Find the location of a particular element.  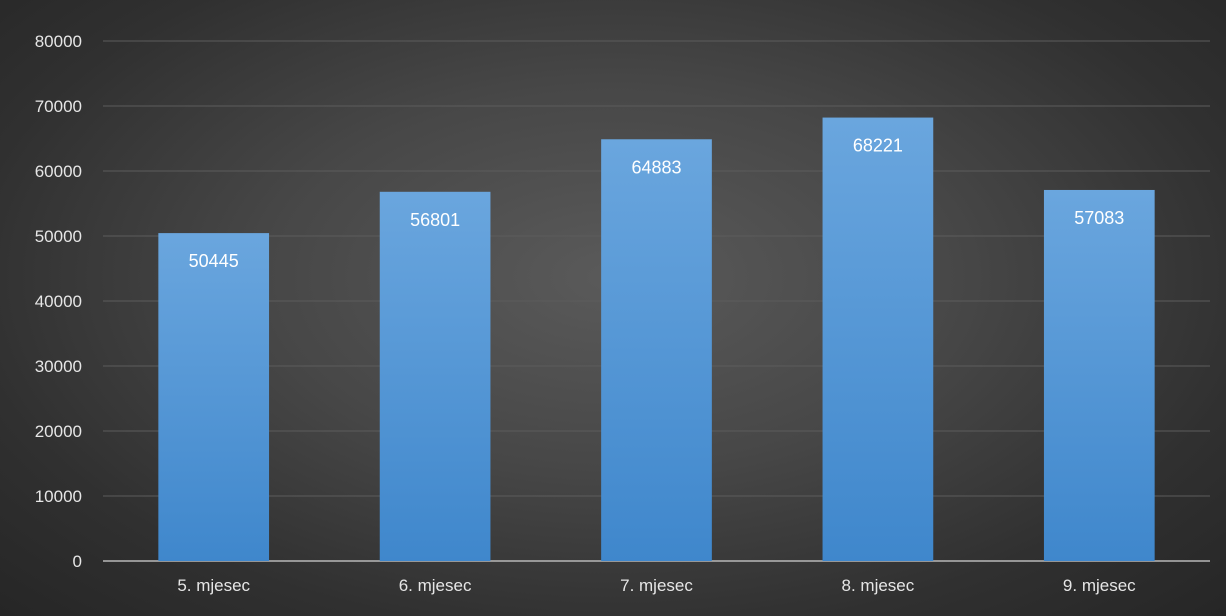

y-tick-label: 0 is located at coordinates (77, 561).